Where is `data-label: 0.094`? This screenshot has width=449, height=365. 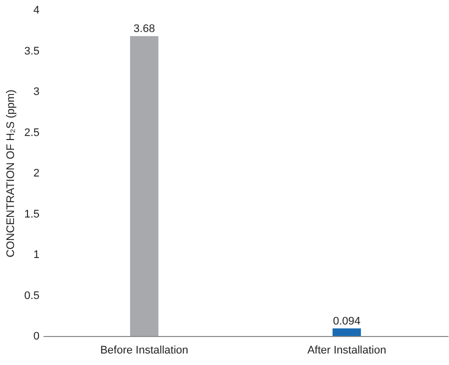 data-label: 0.094 is located at coordinates (346, 321).